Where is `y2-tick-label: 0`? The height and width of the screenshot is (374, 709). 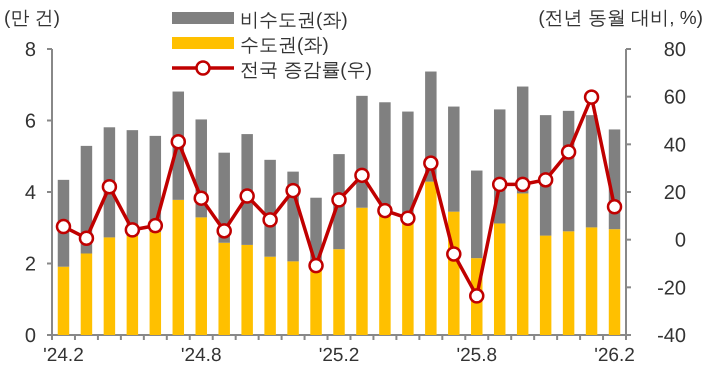 y2-tick-label: 0 is located at coordinates (680, 241).